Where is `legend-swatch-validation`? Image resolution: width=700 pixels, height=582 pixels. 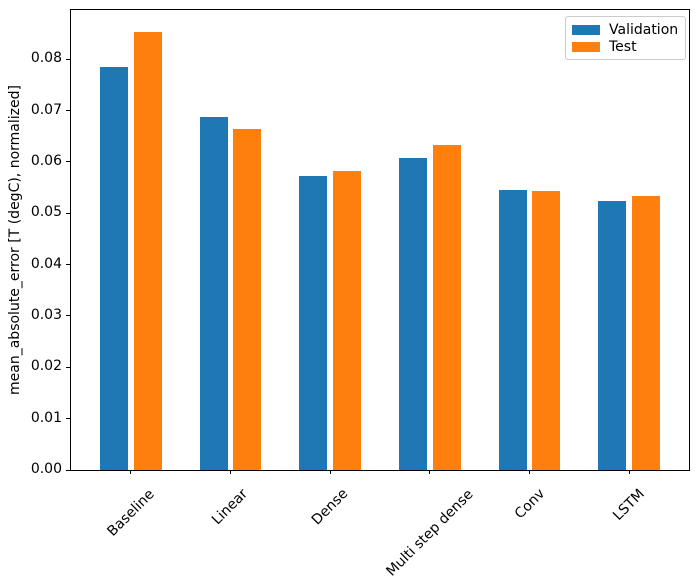
legend-swatch-validation is located at coordinates (586, 29).